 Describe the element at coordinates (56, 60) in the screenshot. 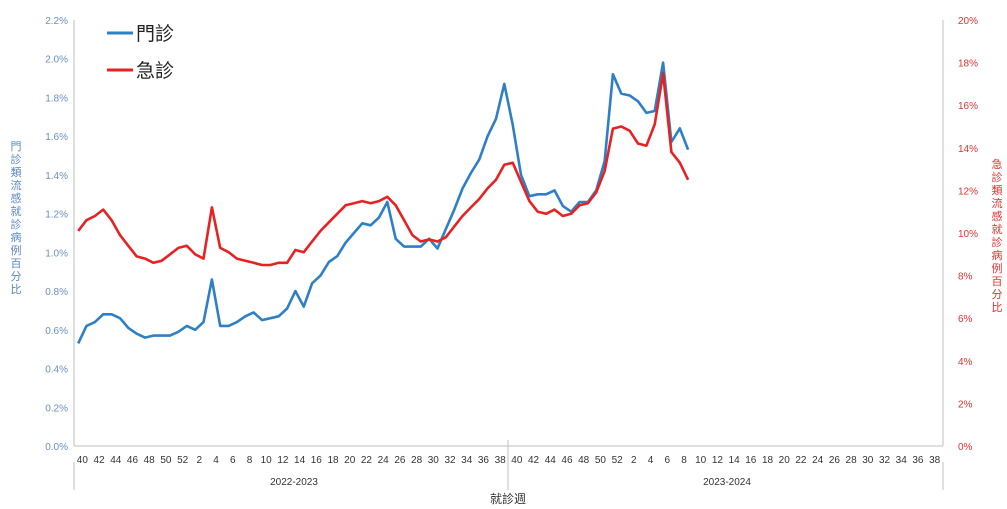

I see `left-tick-label: 2.0%` at that location.